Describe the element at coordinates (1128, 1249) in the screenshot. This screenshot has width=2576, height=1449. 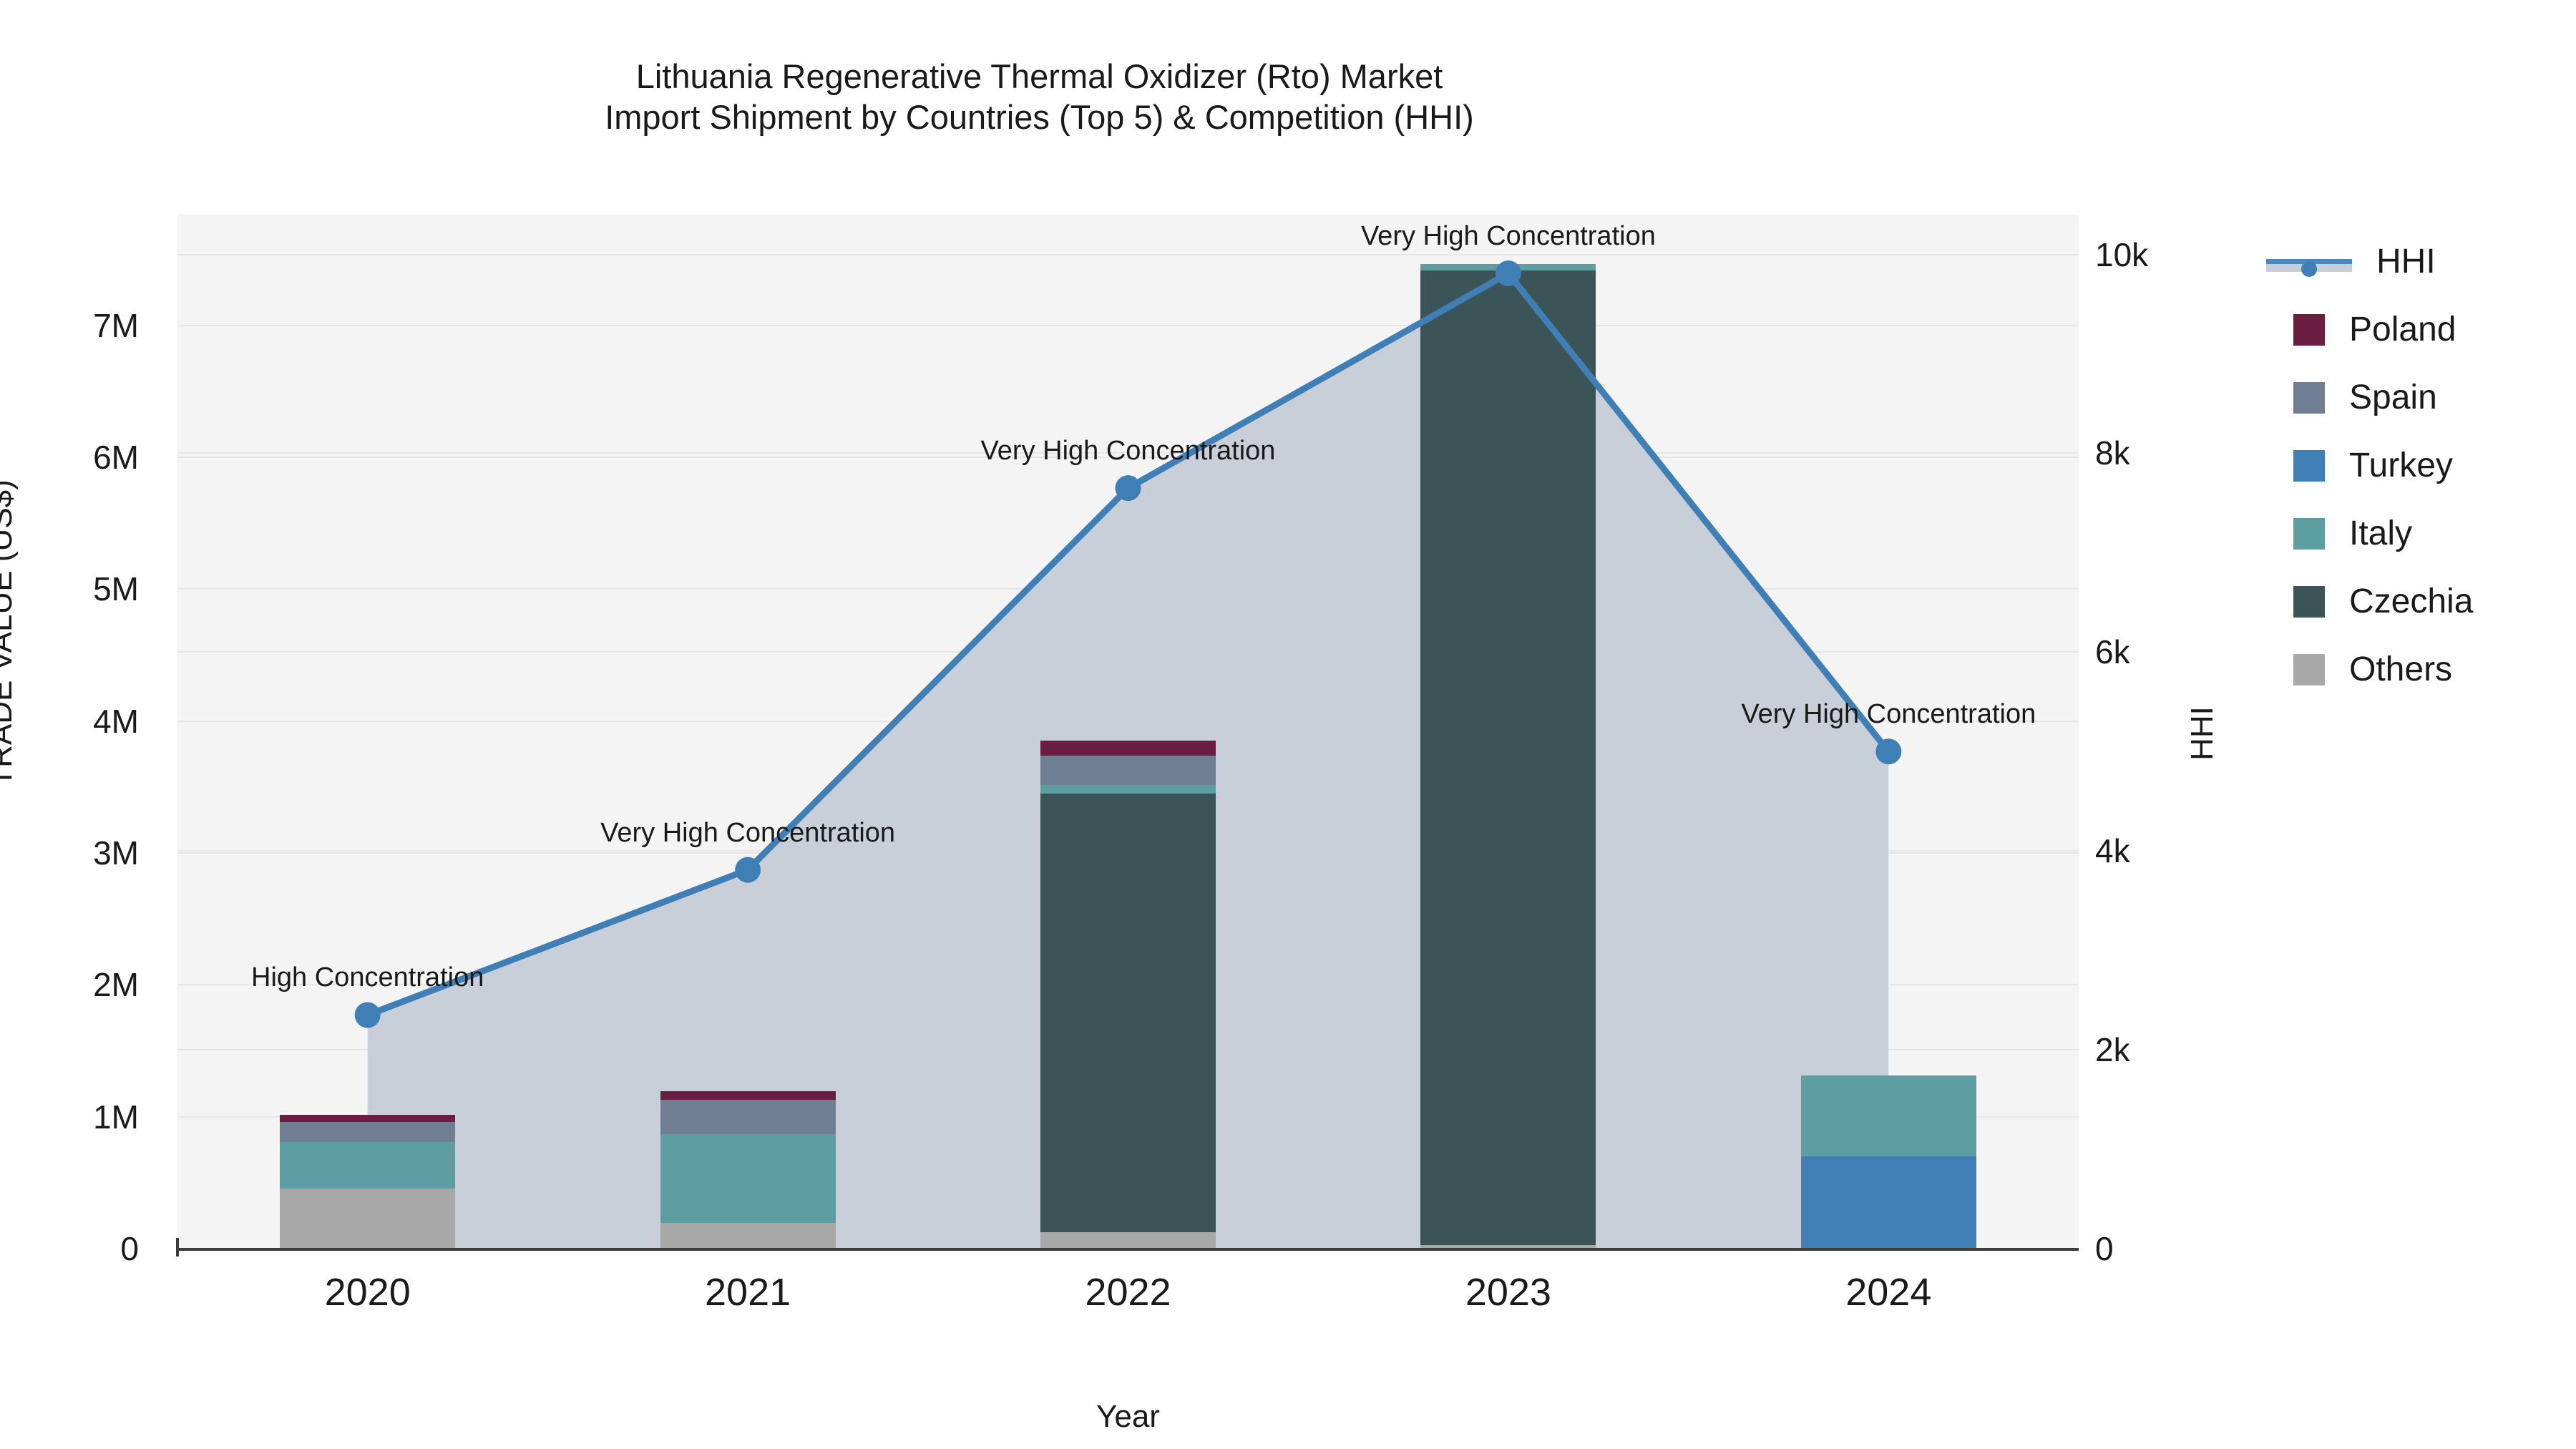
I see `x-axis-line` at that location.